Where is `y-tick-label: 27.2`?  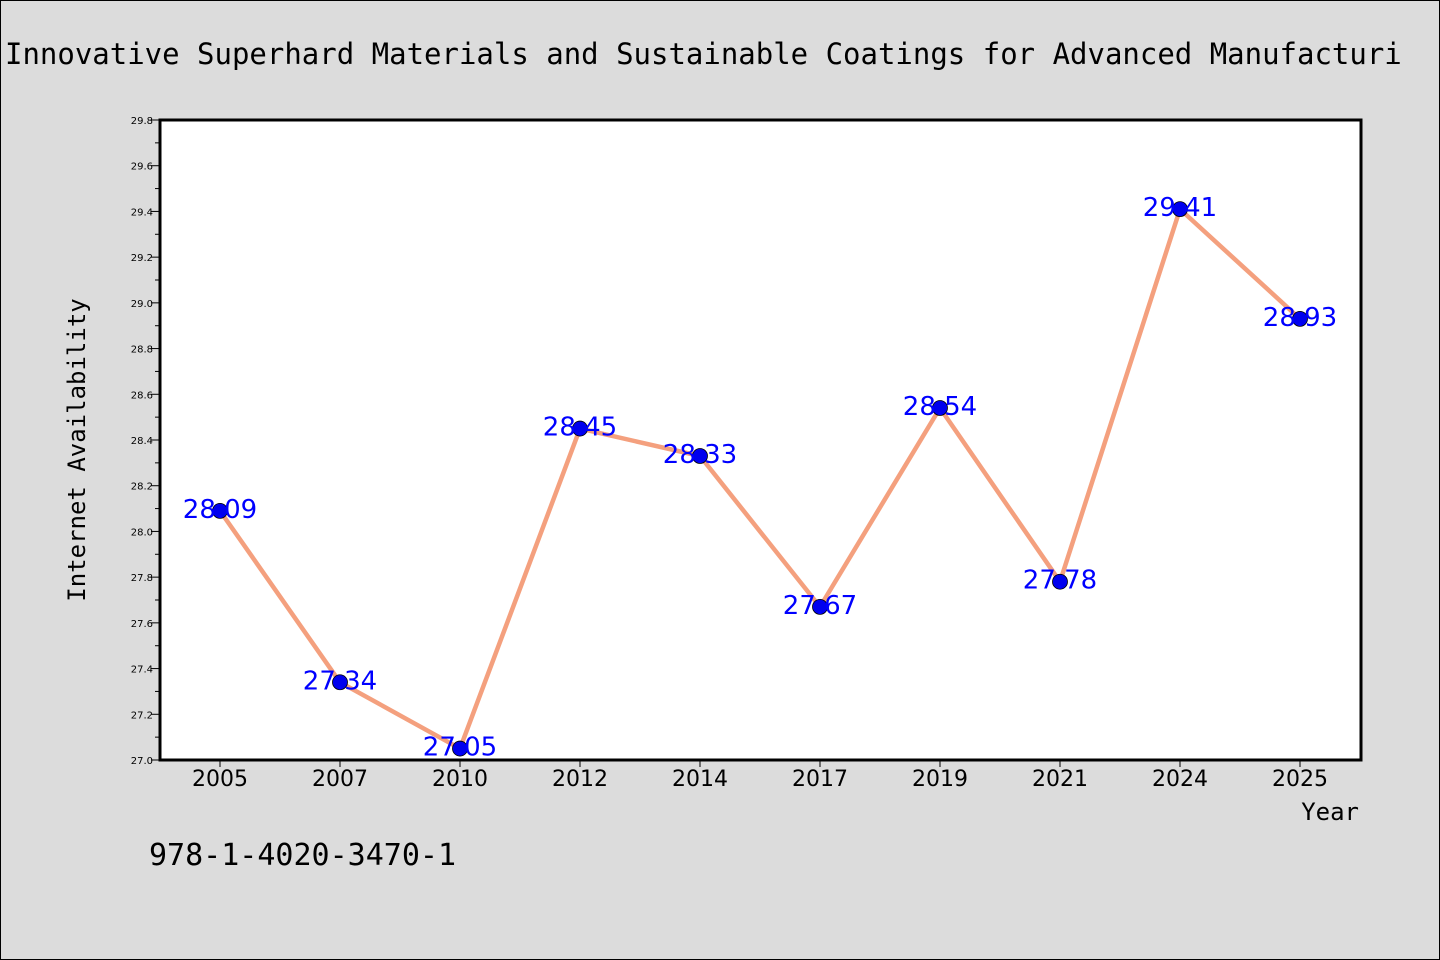
y-tick-label: 27.2 is located at coordinates (142, 715).